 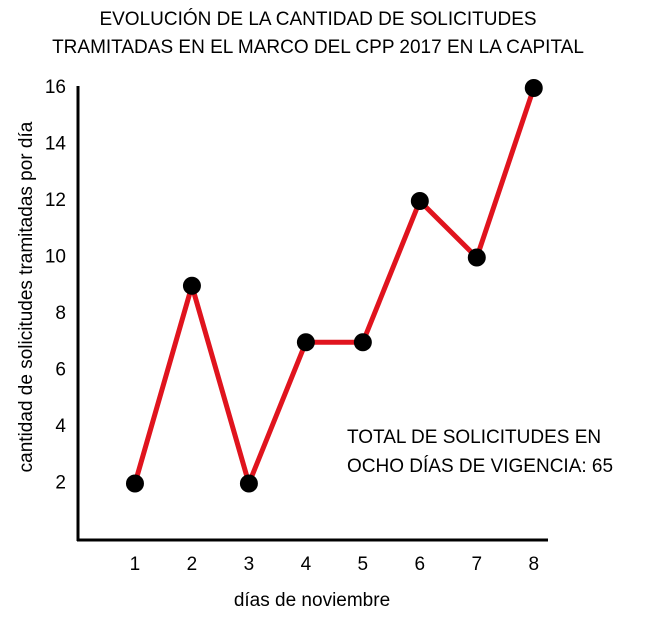 What do you see at coordinates (306, 564) in the screenshot?
I see `x-tick-label: 4` at bounding box center [306, 564].